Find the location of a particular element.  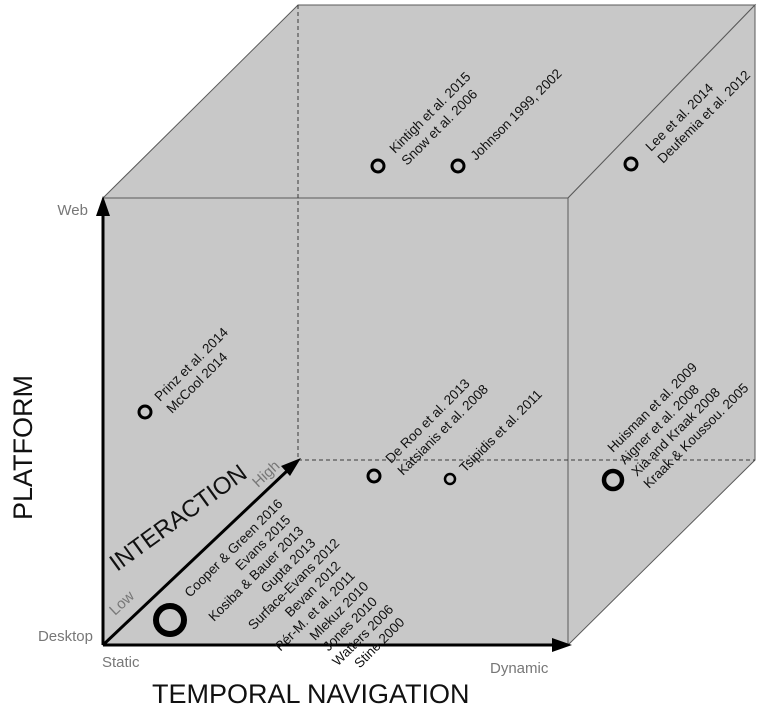

interaction-axis is located at coordinates (201, 552).